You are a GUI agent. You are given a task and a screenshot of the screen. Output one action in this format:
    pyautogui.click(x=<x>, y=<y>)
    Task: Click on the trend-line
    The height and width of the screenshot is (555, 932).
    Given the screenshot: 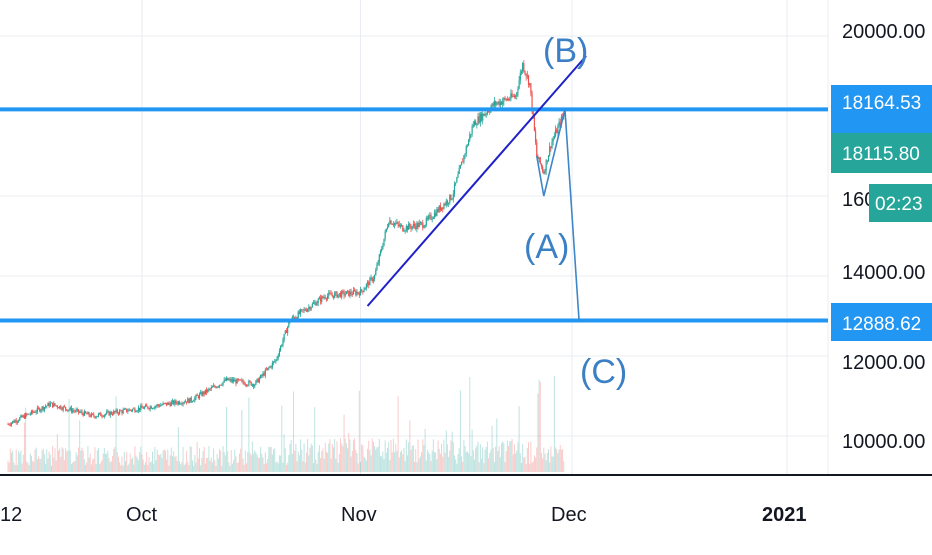 What is the action you would take?
    pyautogui.click(x=476, y=181)
    